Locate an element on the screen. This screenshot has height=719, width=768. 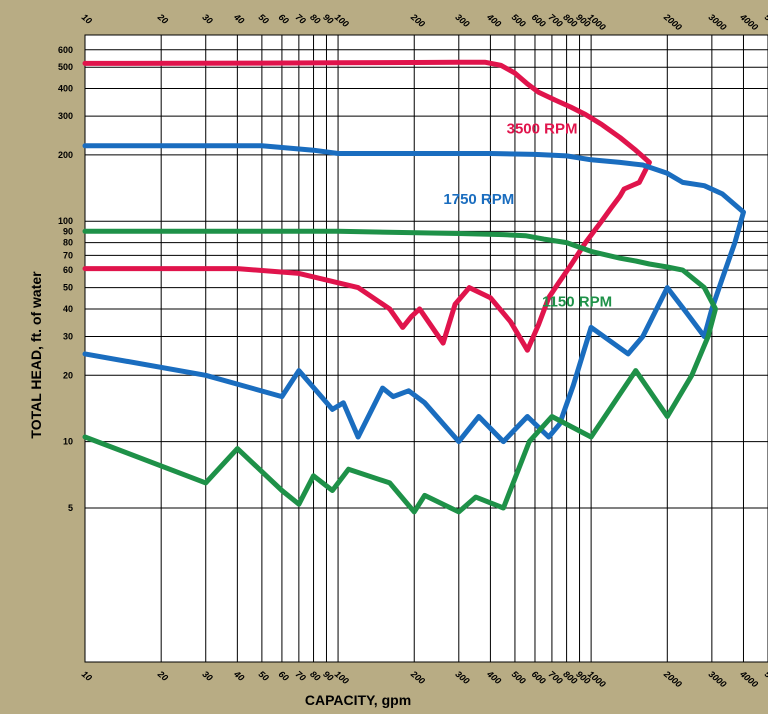
y-tick-5: 5 is located at coordinates (70, 508).